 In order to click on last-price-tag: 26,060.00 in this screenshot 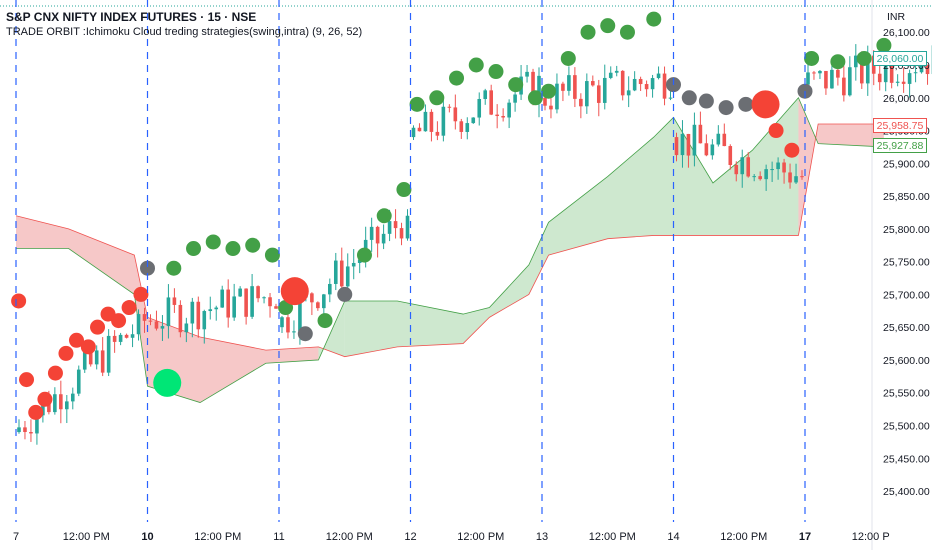, I will do `click(900, 59)`.